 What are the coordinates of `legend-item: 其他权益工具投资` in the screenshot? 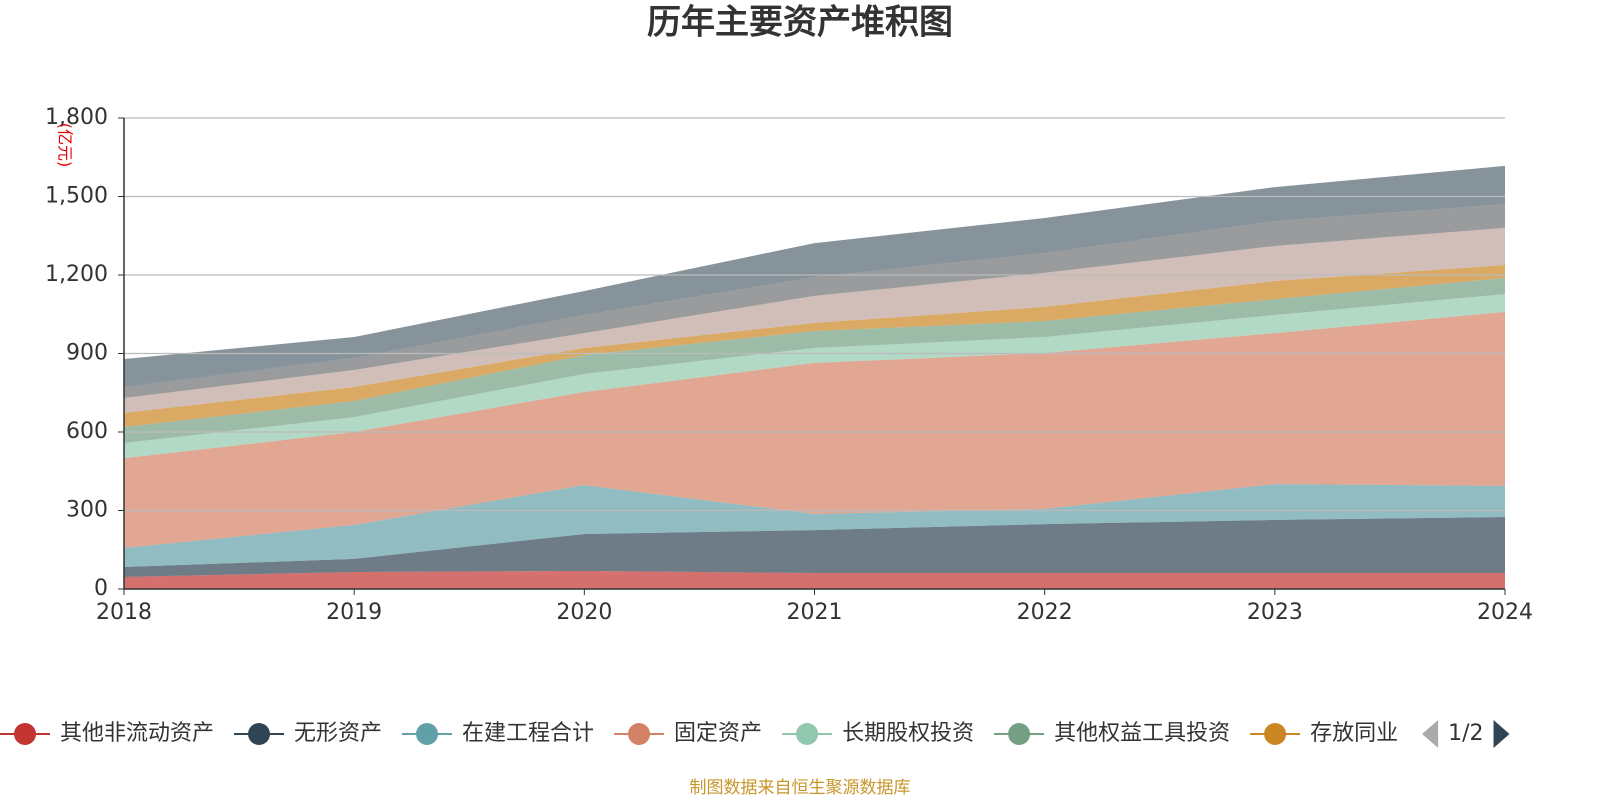 It's located at (1112, 733).